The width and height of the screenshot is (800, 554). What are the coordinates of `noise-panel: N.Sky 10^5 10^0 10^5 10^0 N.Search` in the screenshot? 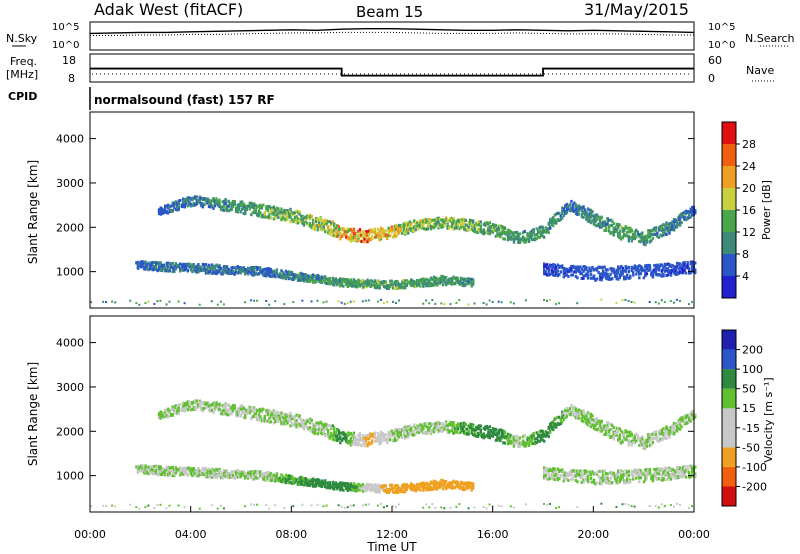 It's located at (400, 36).